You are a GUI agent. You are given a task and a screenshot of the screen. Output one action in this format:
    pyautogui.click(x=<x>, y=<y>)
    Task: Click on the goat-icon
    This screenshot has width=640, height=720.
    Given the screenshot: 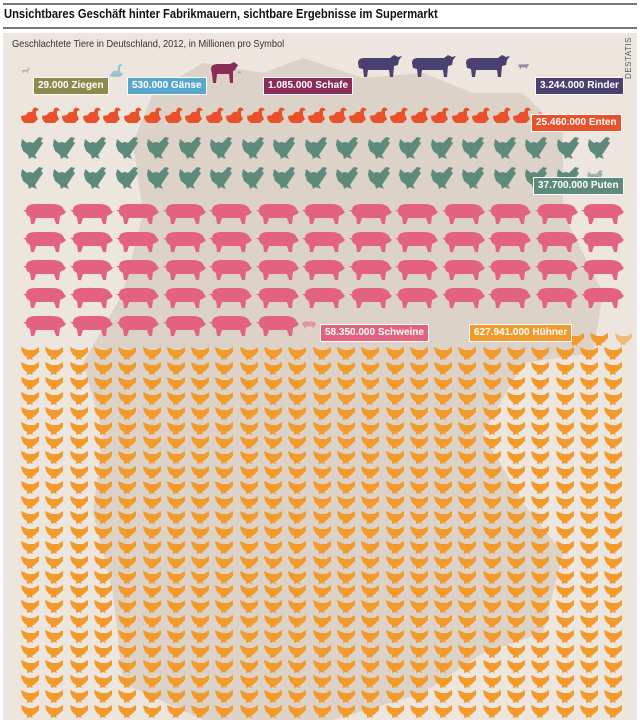 What is the action you would take?
    pyautogui.click(x=25, y=70)
    